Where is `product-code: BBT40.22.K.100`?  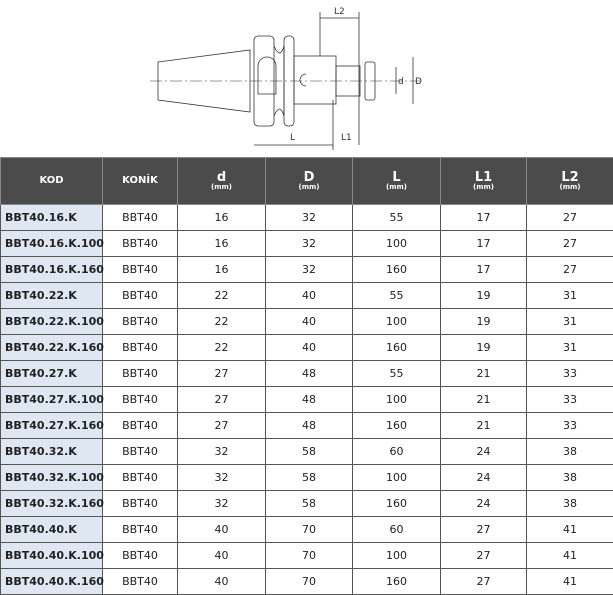 product-code: BBT40.22.K.100 is located at coordinates (52, 322).